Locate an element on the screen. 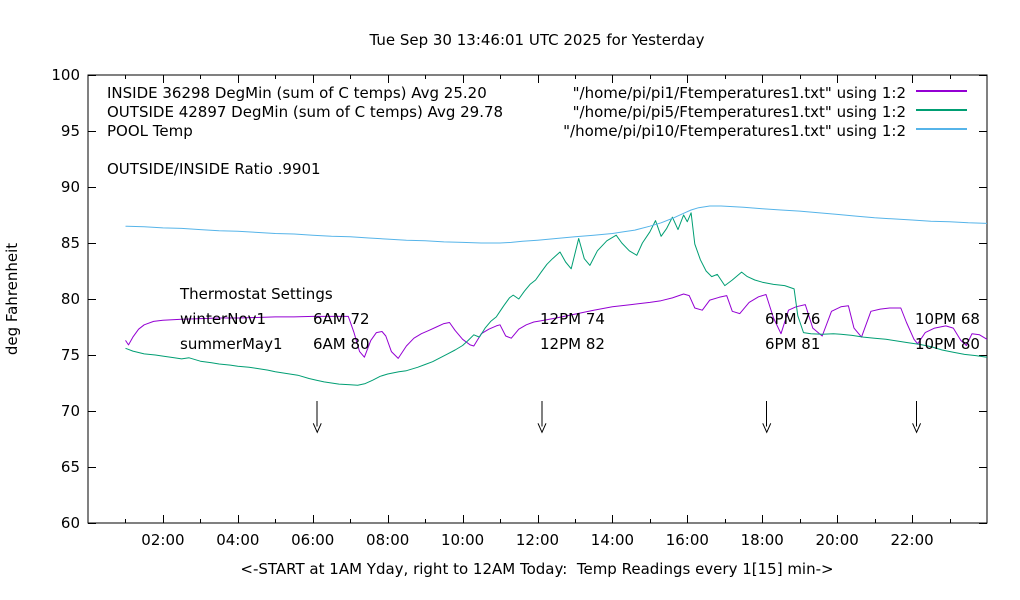 The height and width of the screenshot is (600, 1020). x-tick-label: 12:00 is located at coordinates (537, 540).